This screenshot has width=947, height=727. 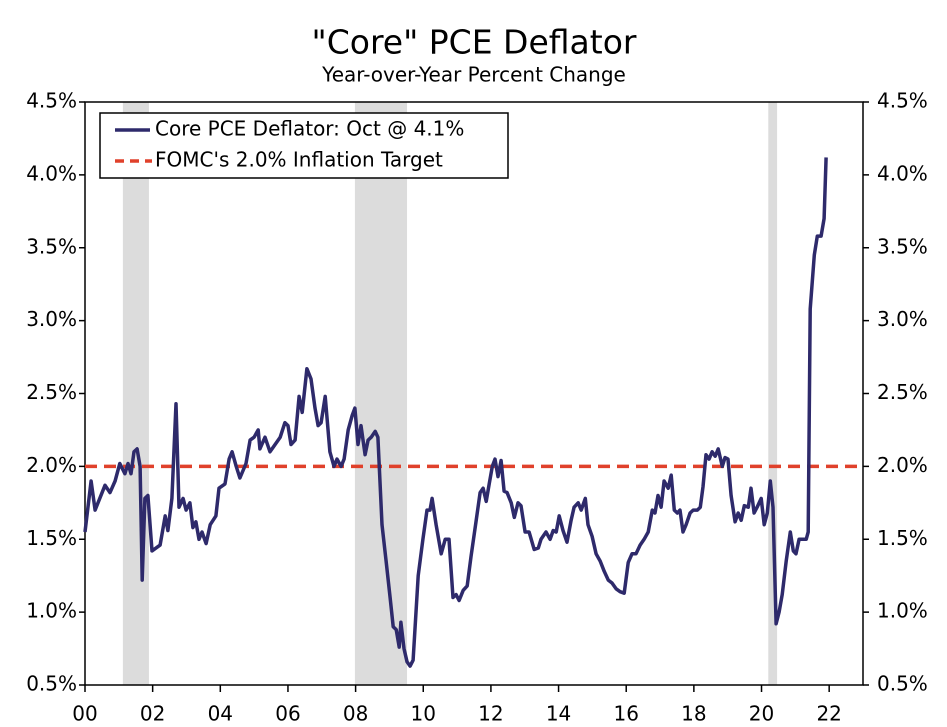 What do you see at coordinates (828, 714) in the screenshot?
I see `x-tick-label: 22` at bounding box center [828, 714].